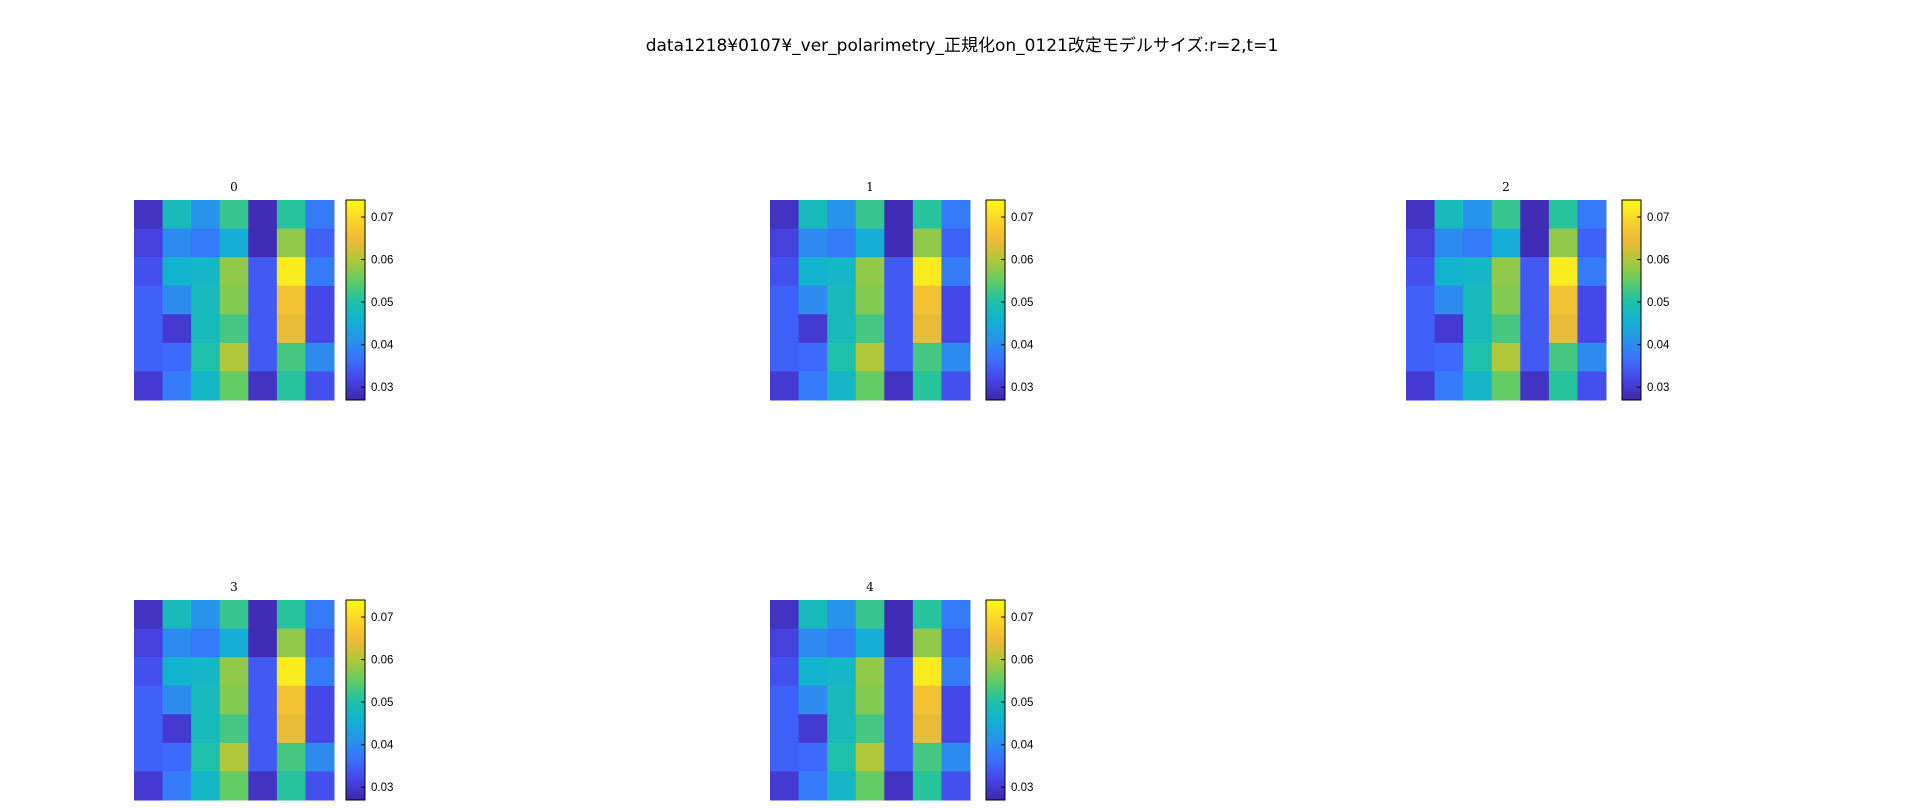 The width and height of the screenshot is (1924, 808). What do you see at coordinates (1658, 261) in the screenshot?
I see `colorbar-tick-label: 0.06` at bounding box center [1658, 261].